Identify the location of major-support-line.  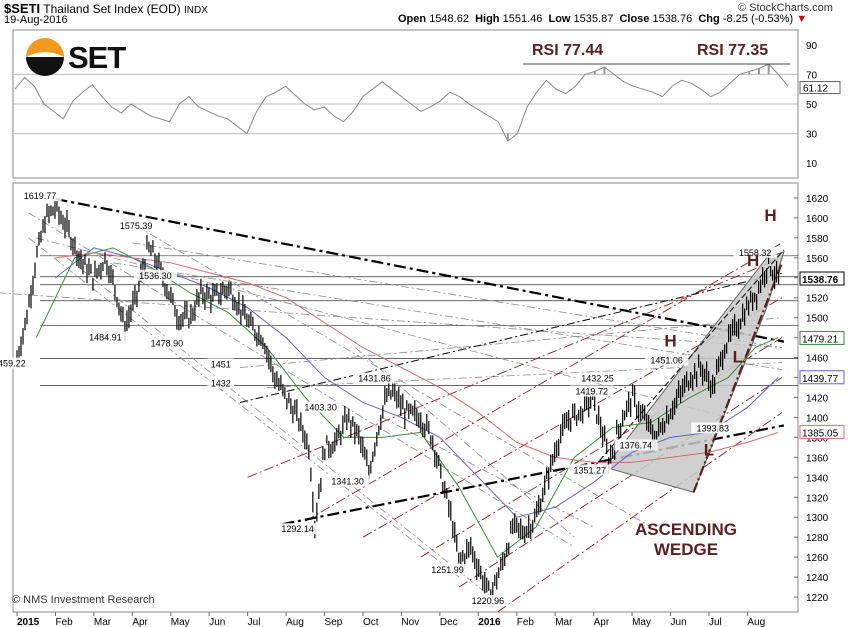
(533, 475).